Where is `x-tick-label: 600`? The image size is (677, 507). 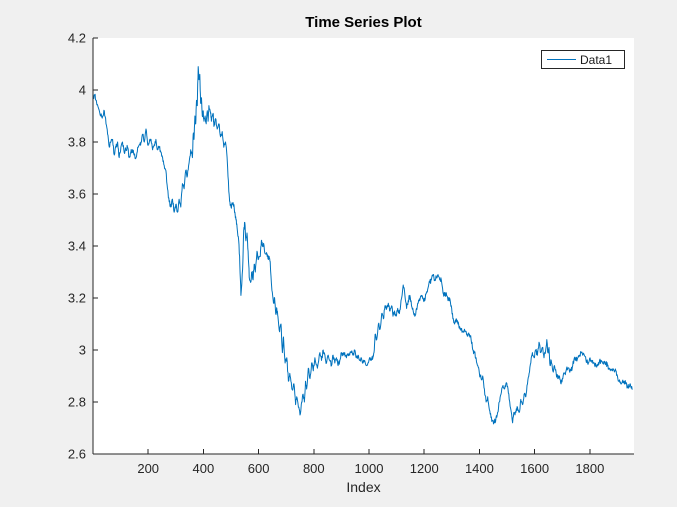
x-tick-label: 600 is located at coordinates (259, 468).